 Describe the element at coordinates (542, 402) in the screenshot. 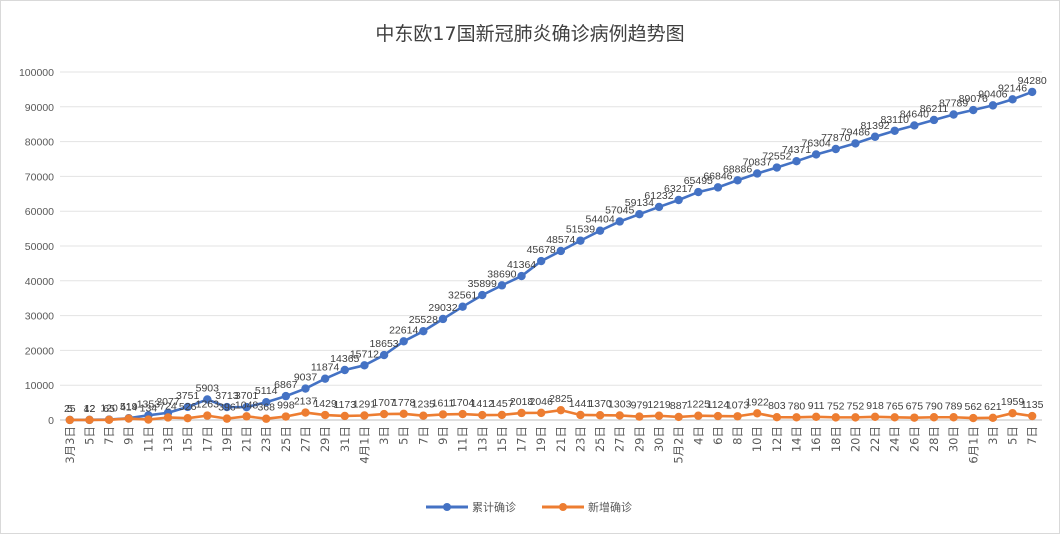

I see `data-label-new: 2046` at that location.